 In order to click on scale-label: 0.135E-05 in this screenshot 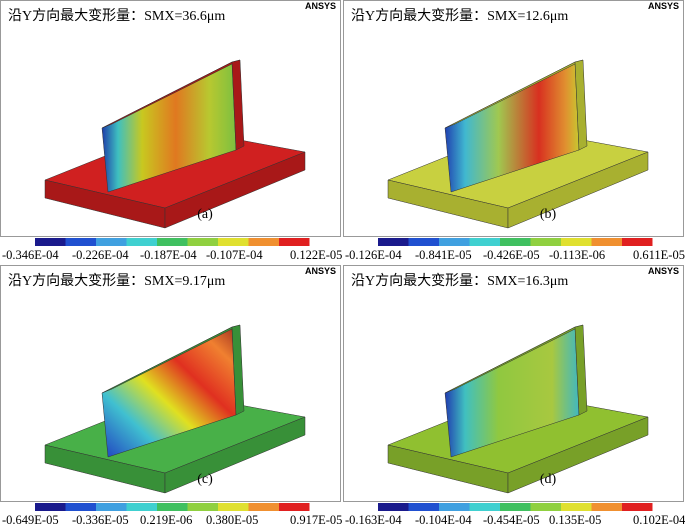, I will do `click(575, 520)`.